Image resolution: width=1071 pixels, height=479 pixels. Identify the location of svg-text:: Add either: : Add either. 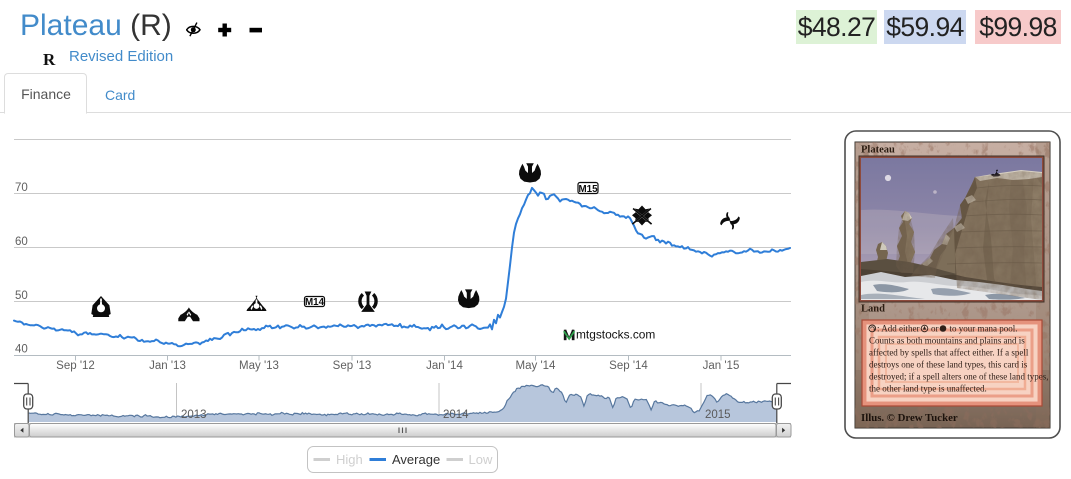
(898, 329).